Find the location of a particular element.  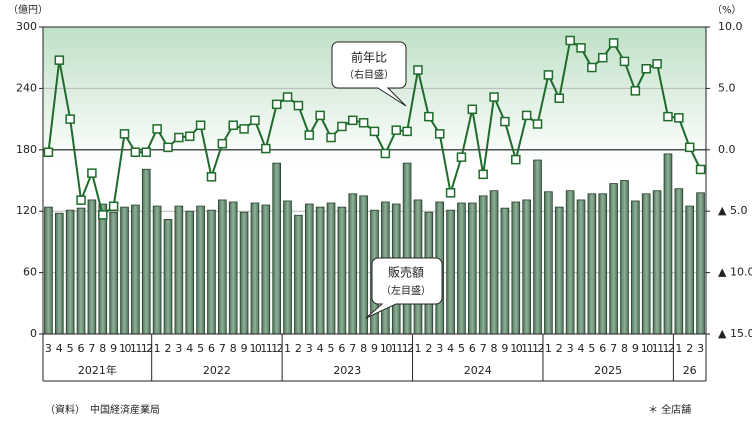

bar-callout: 販売額 （左目盛） is located at coordinates (404, 288).